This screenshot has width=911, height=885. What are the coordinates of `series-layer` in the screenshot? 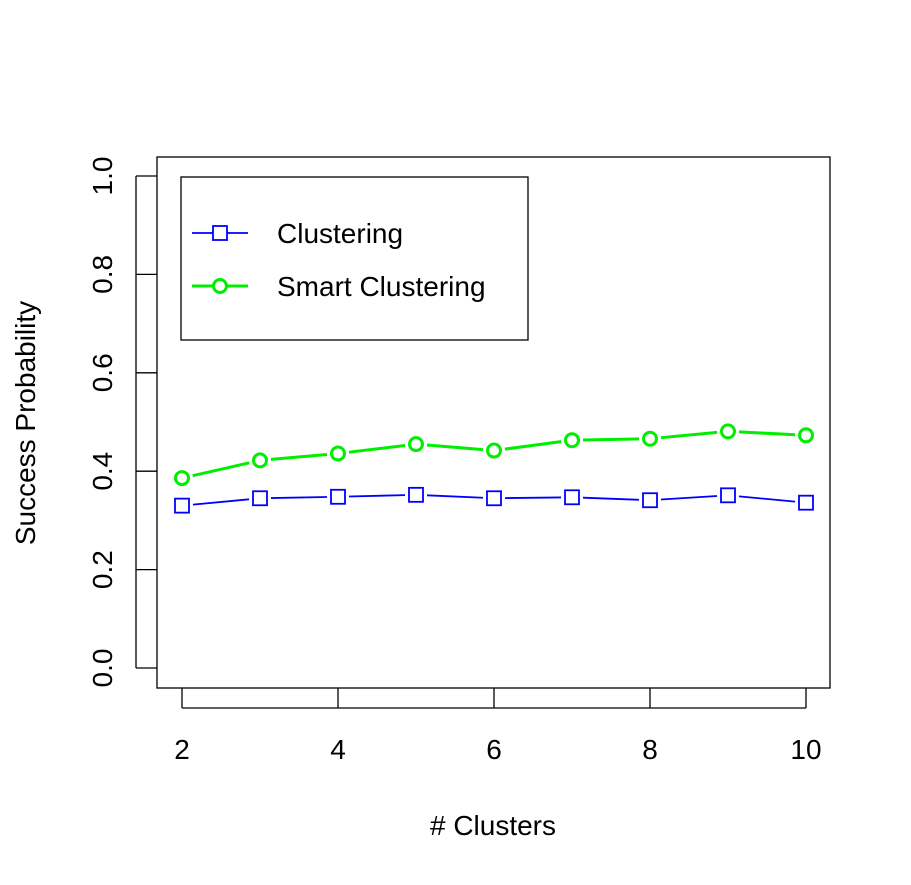 It's located at (494, 468).